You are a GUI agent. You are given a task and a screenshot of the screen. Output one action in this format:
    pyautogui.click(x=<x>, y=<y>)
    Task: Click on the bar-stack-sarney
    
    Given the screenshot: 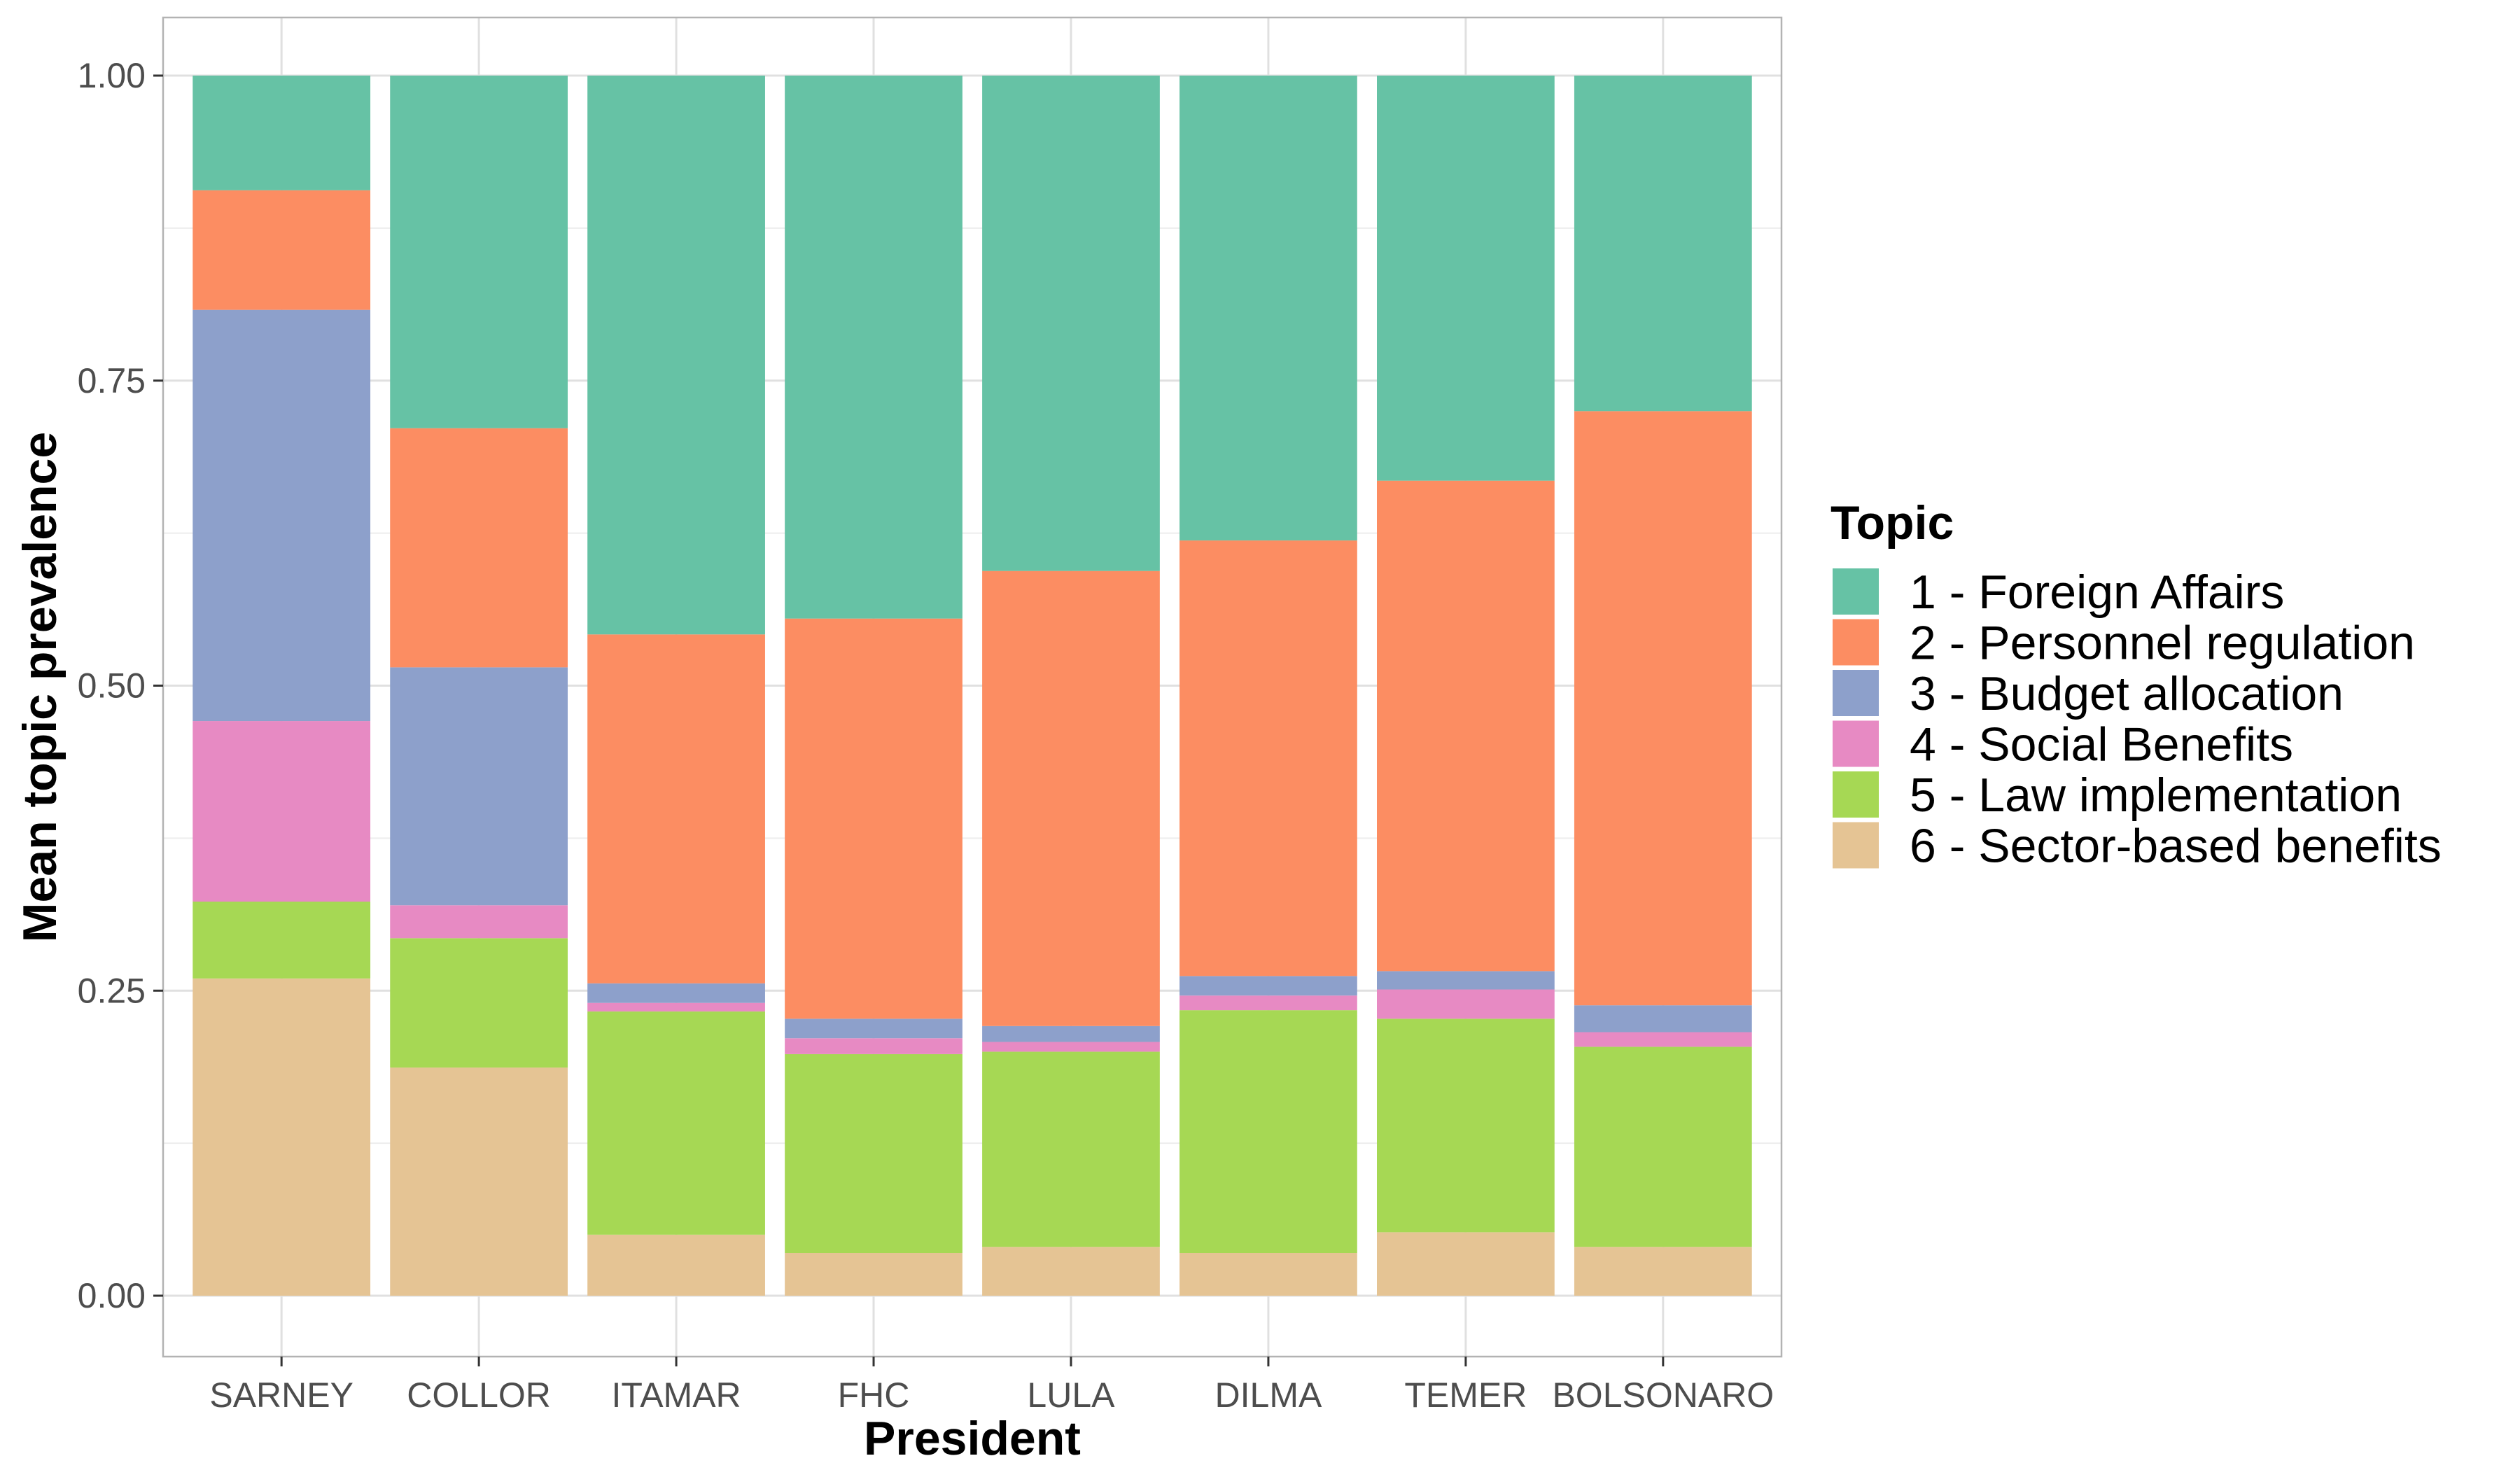 What is the action you would take?
    pyautogui.click(x=281, y=686)
    